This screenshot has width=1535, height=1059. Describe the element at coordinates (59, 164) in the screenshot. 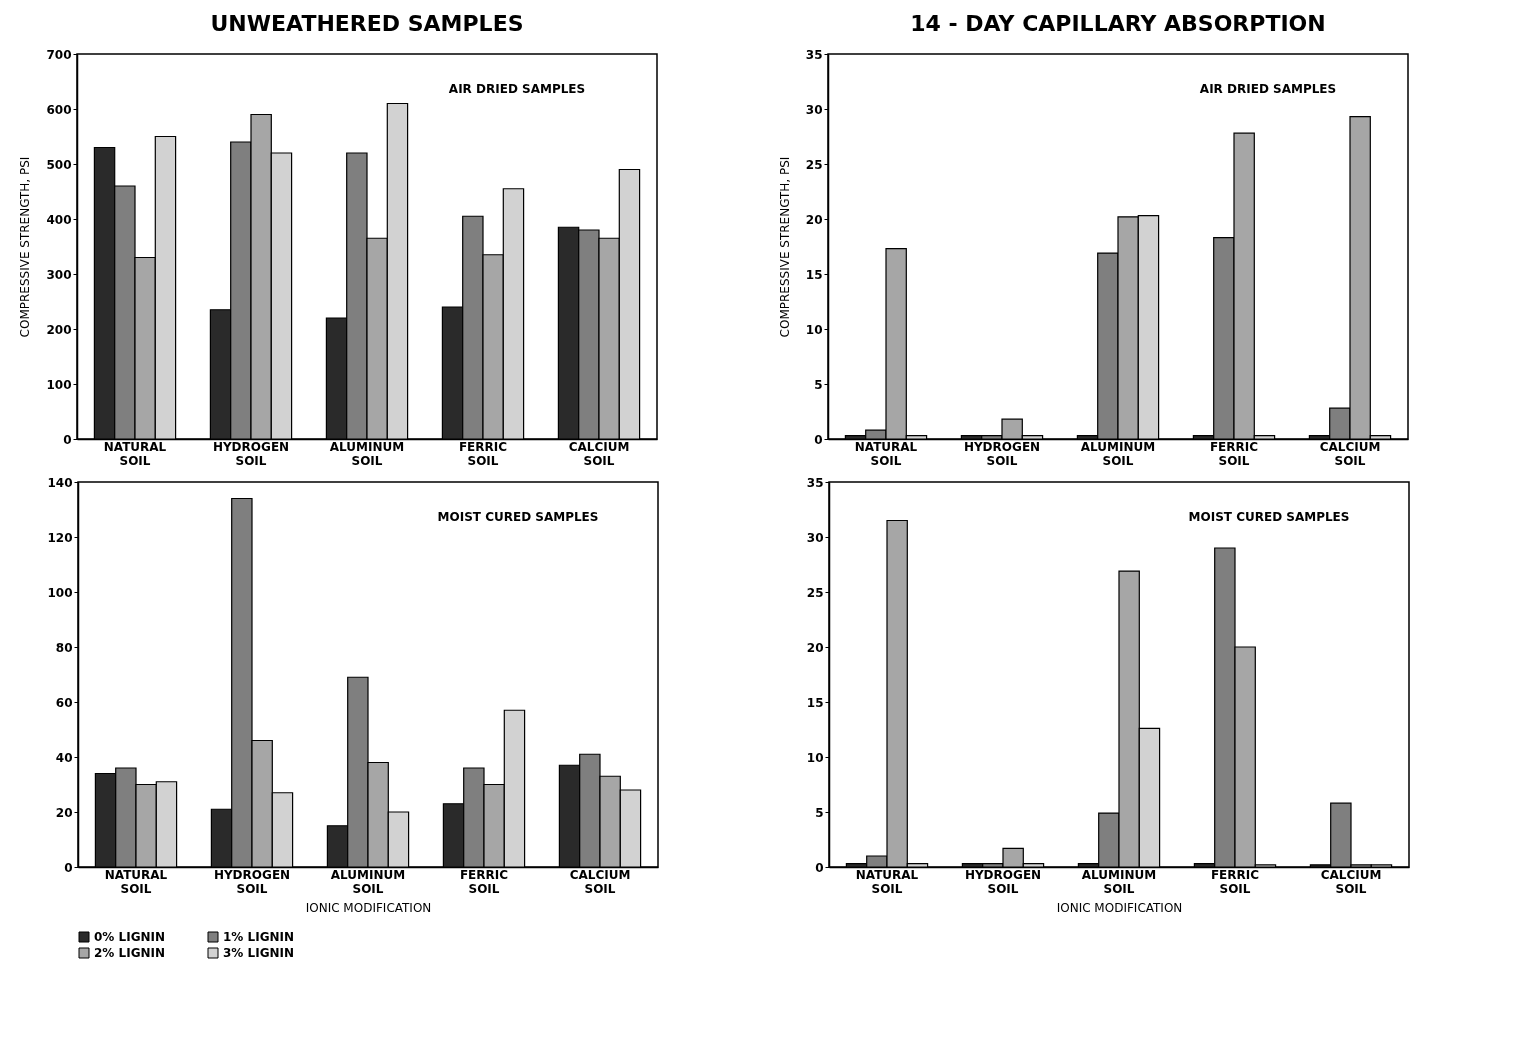

I see `y-tick-label: 500` at that location.